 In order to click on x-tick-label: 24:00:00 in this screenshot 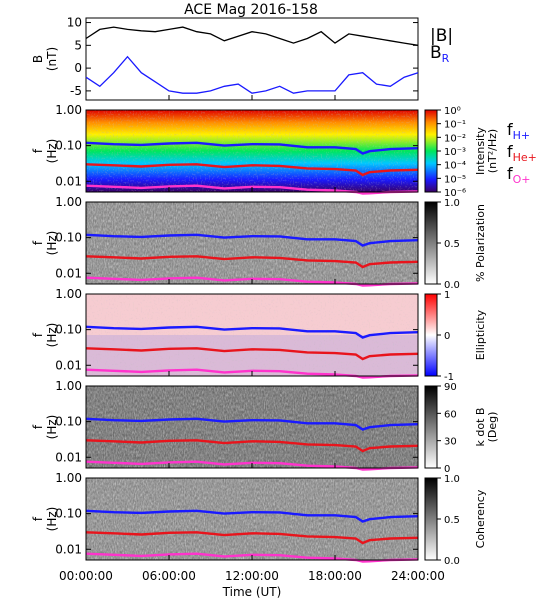, I will do `click(418, 576)`.